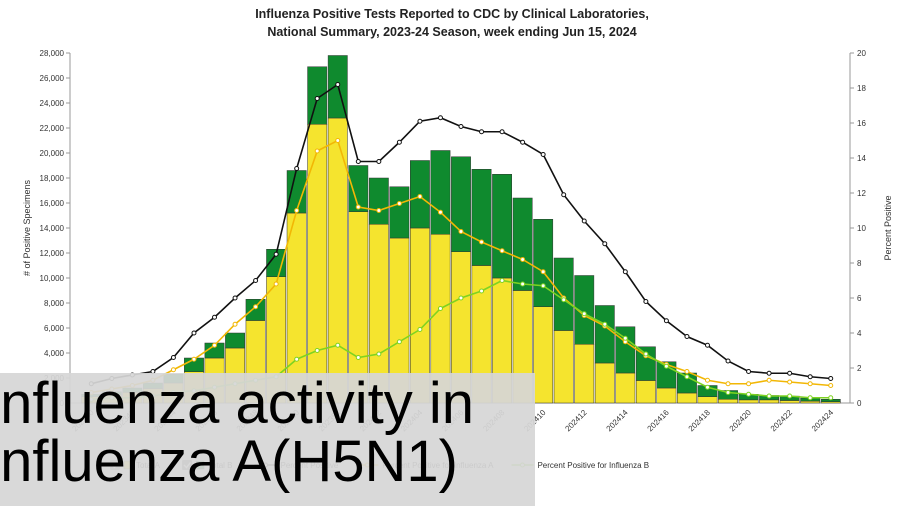 Image resolution: width=897 pixels, height=506 pixels. I want to click on y2-tick-label: 12, so click(861, 193).